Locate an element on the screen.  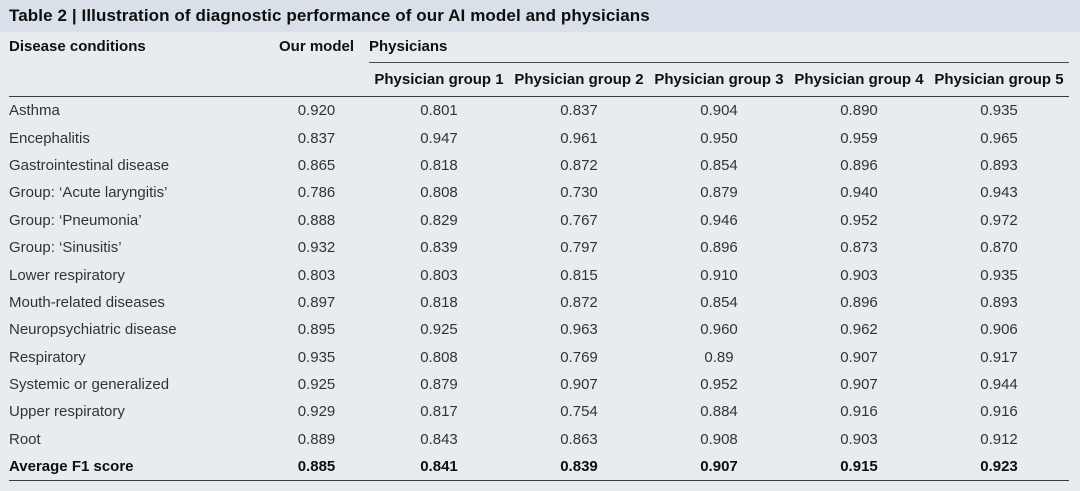
value-cell: 0.837 is located at coordinates (579, 111).